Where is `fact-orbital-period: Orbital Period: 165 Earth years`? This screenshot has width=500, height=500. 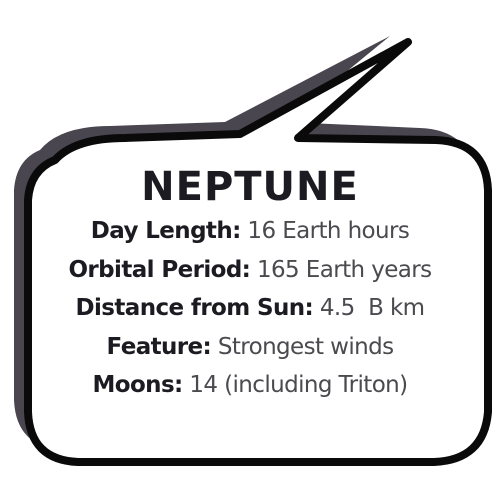
fact-orbital-period: Orbital Period: 165 Earth years is located at coordinates (250, 270).